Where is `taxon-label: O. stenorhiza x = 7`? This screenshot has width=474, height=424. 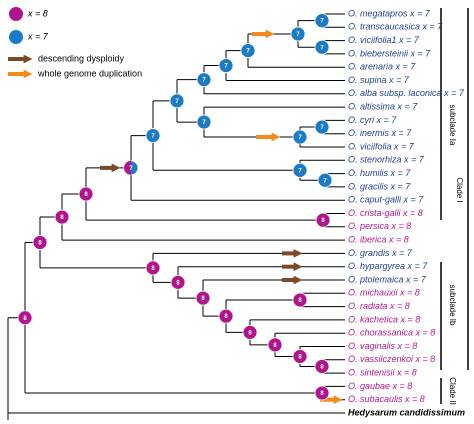 taxon-label: O. stenorhiza x = 7 is located at coordinates (386, 160).